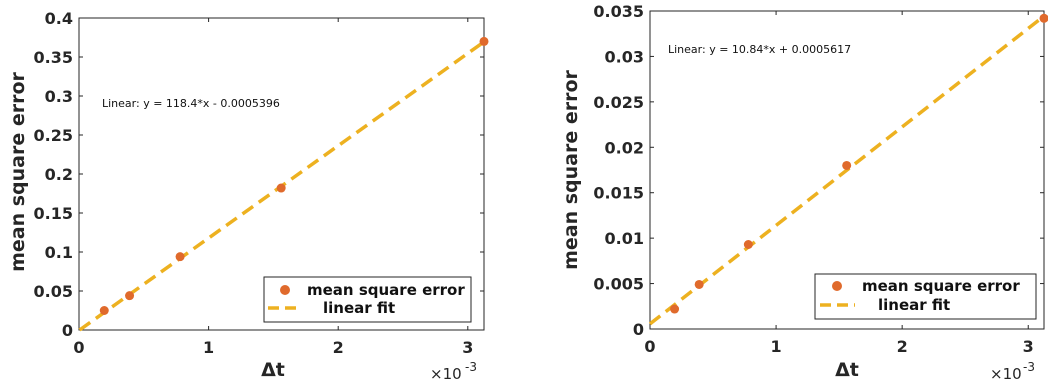 The height and width of the screenshot is (387, 1048). What do you see at coordinates (471, 367) in the screenshot?
I see `chart-left-x-exponent-power: -3` at bounding box center [471, 367].